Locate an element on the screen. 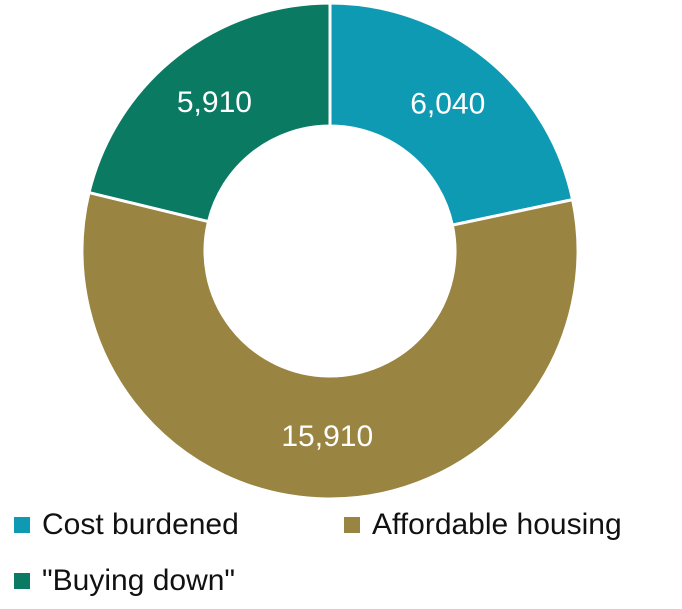  slice-label-buying-down: 5,910 is located at coordinates (214, 102).